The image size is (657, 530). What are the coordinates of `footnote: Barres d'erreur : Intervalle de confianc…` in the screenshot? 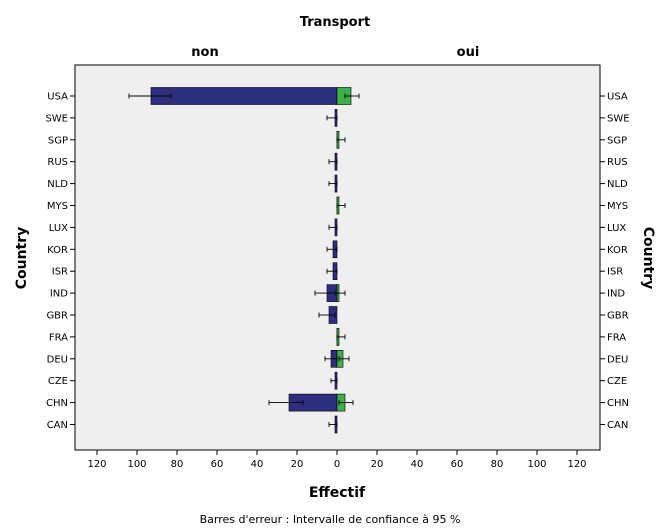 It's located at (330, 519).